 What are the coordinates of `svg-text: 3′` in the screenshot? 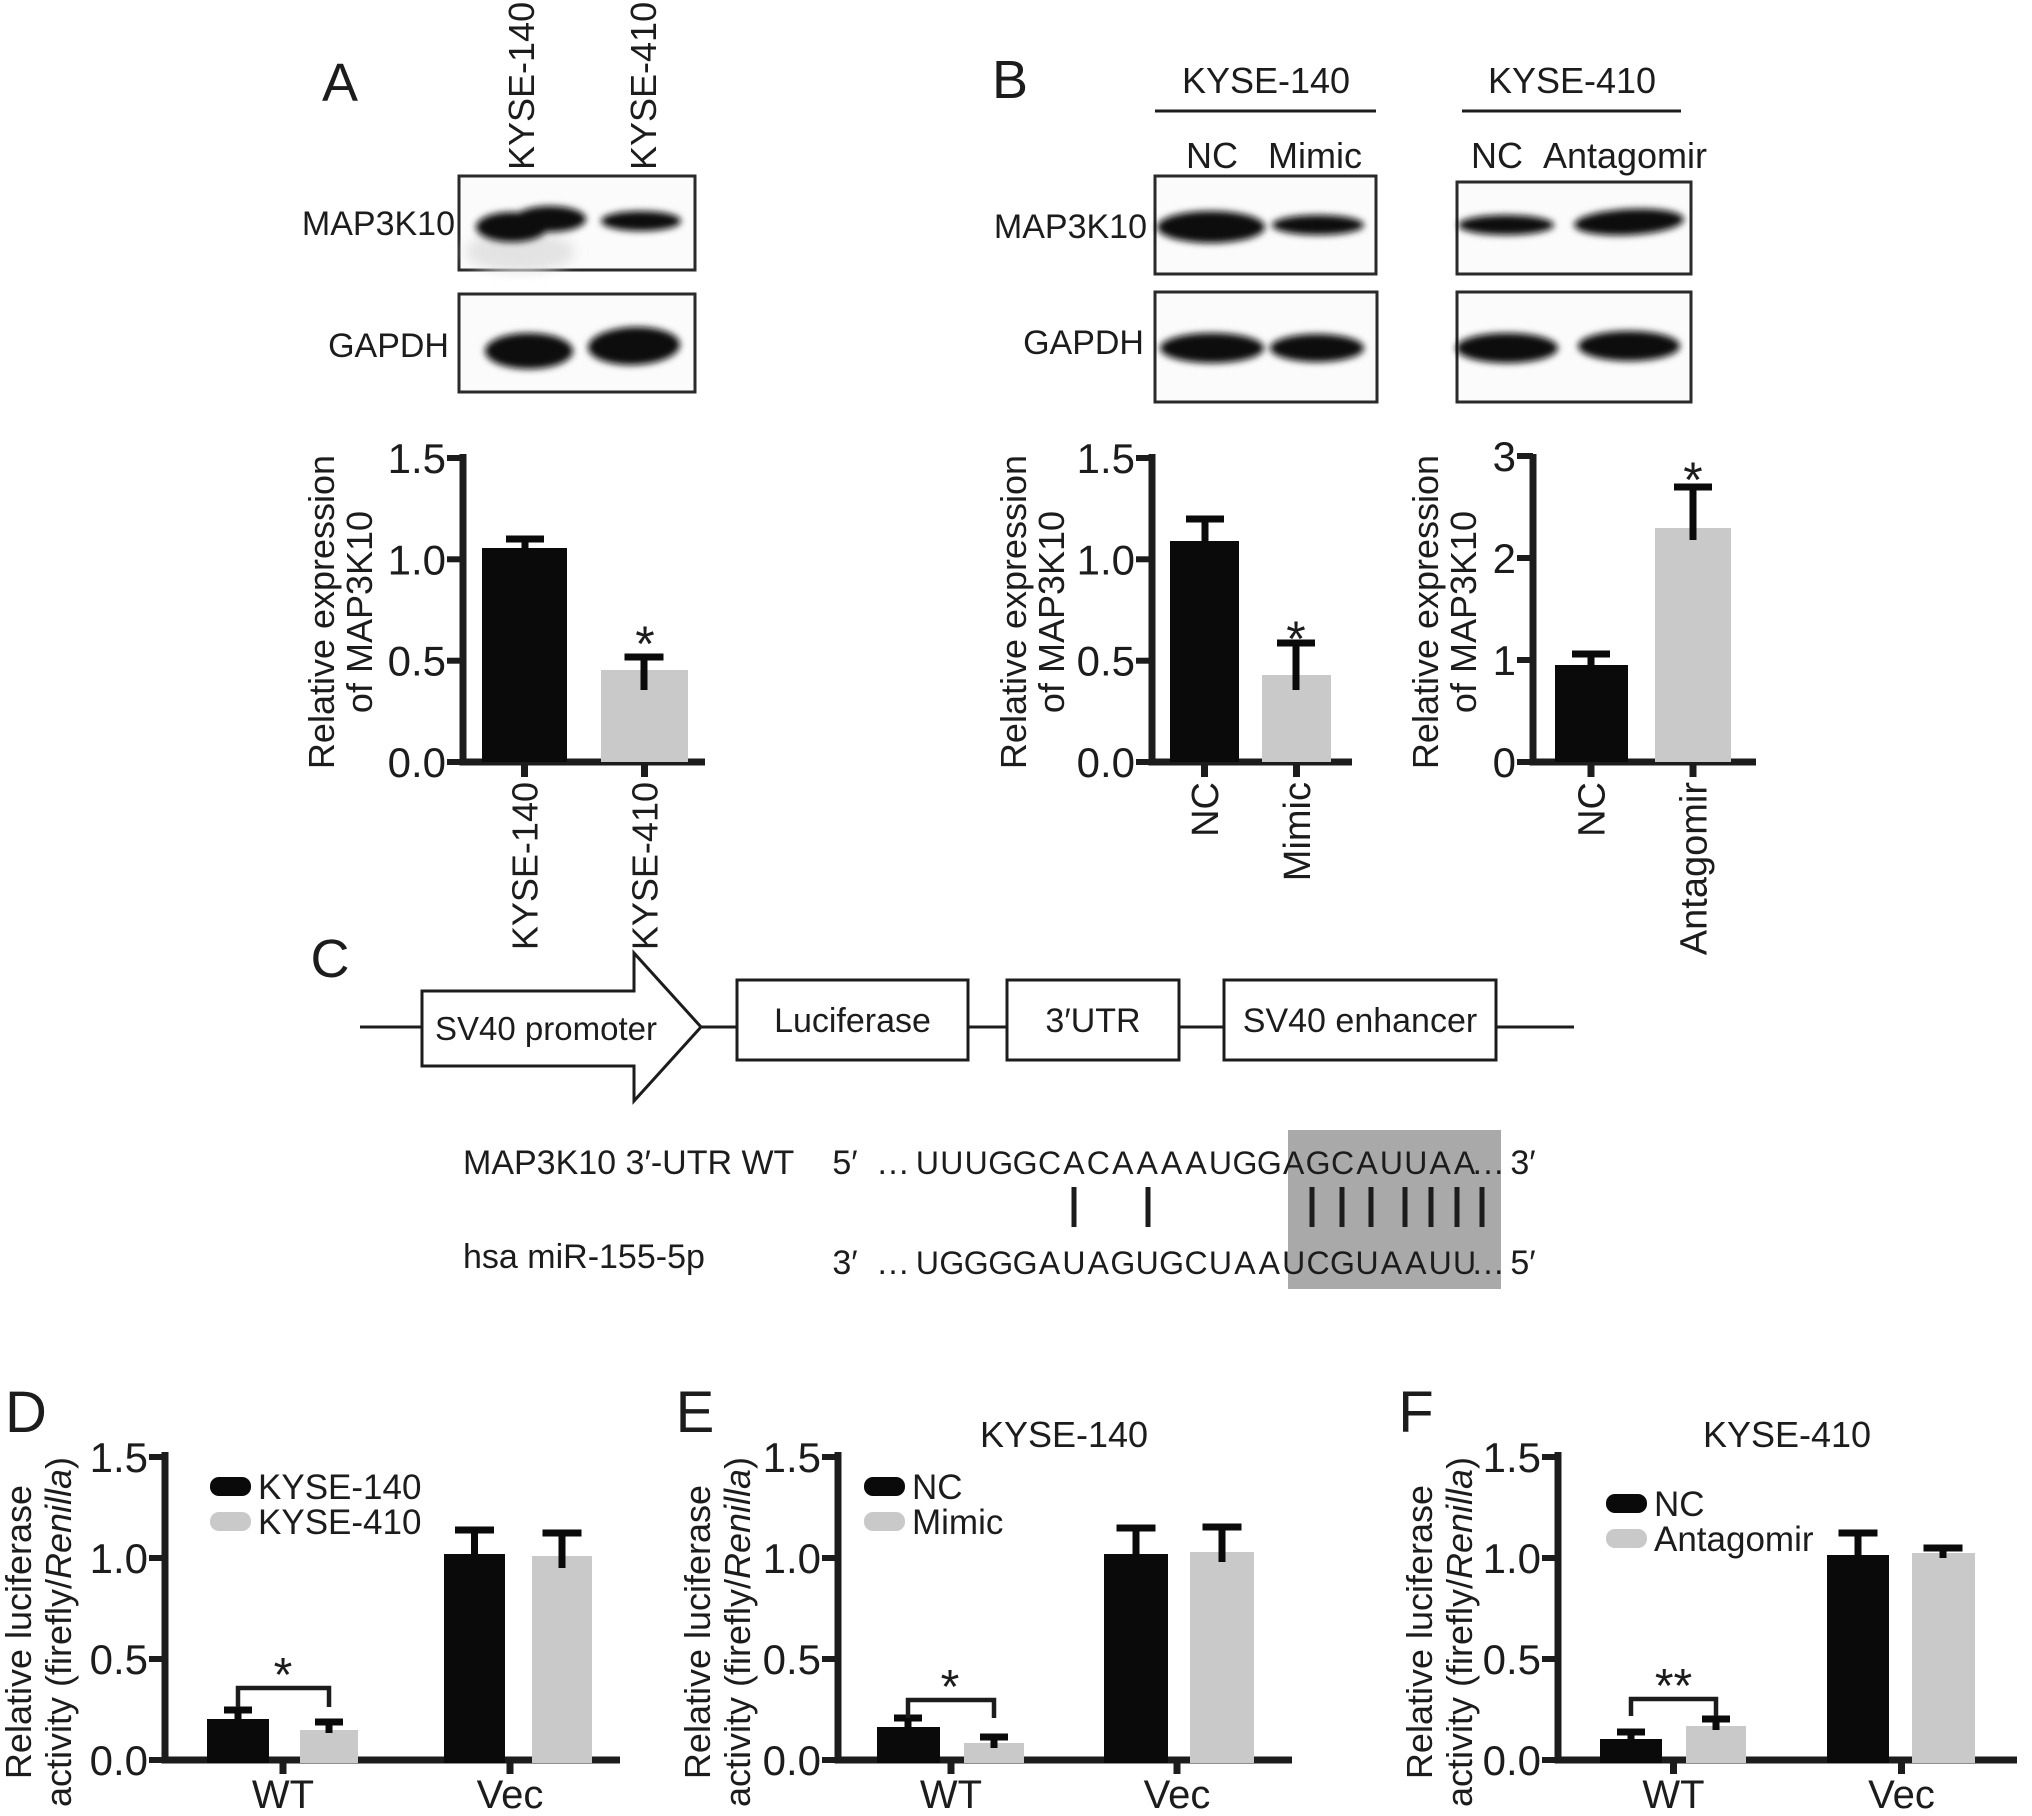 It's located at (1522, 1163).